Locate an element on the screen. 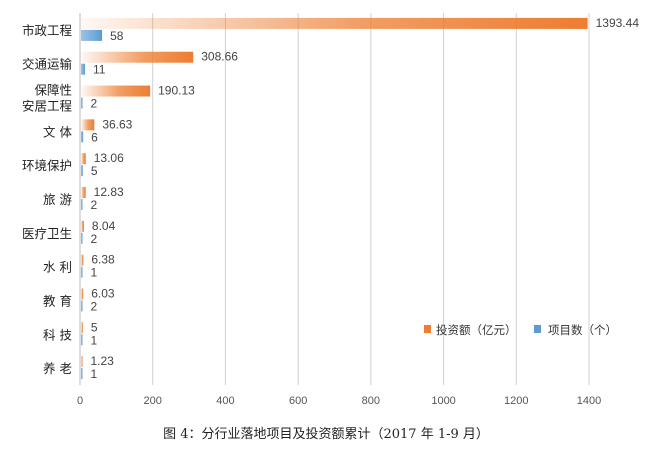 This screenshot has height=450, width=652. category-label: 环境保护 is located at coordinates (47, 165).